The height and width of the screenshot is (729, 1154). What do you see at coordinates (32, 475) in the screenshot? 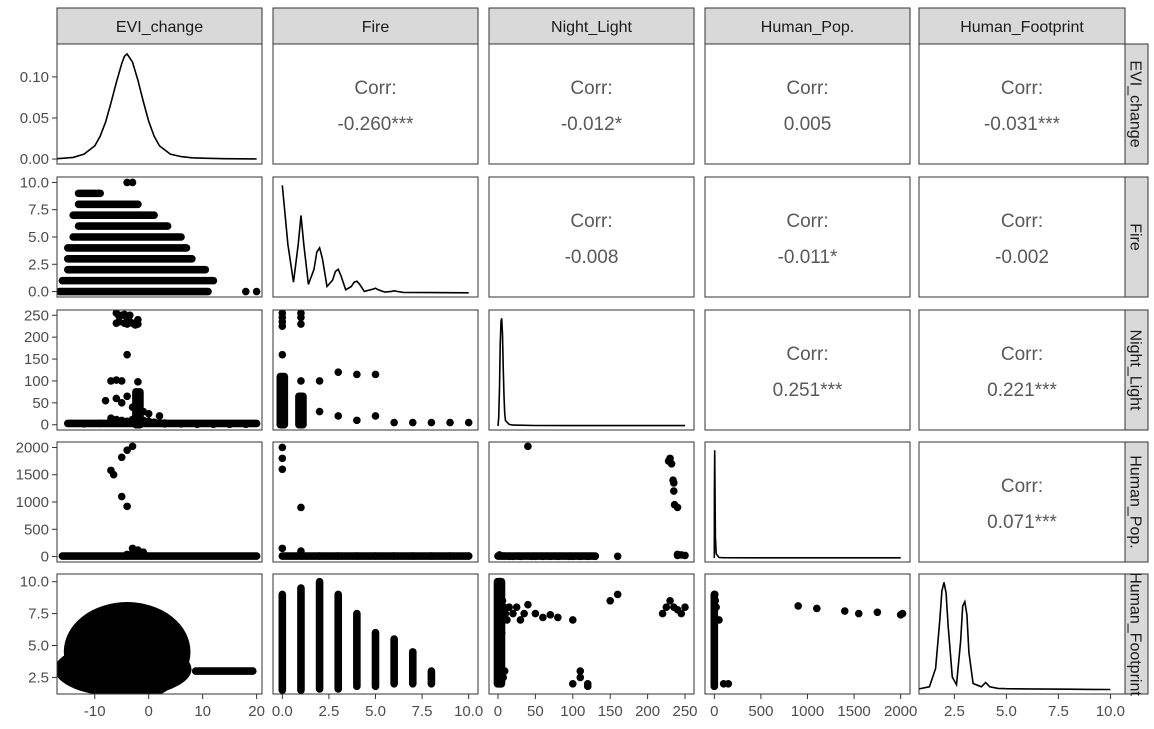
I see `y-tick-label: 1500` at bounding box center [32, 475].